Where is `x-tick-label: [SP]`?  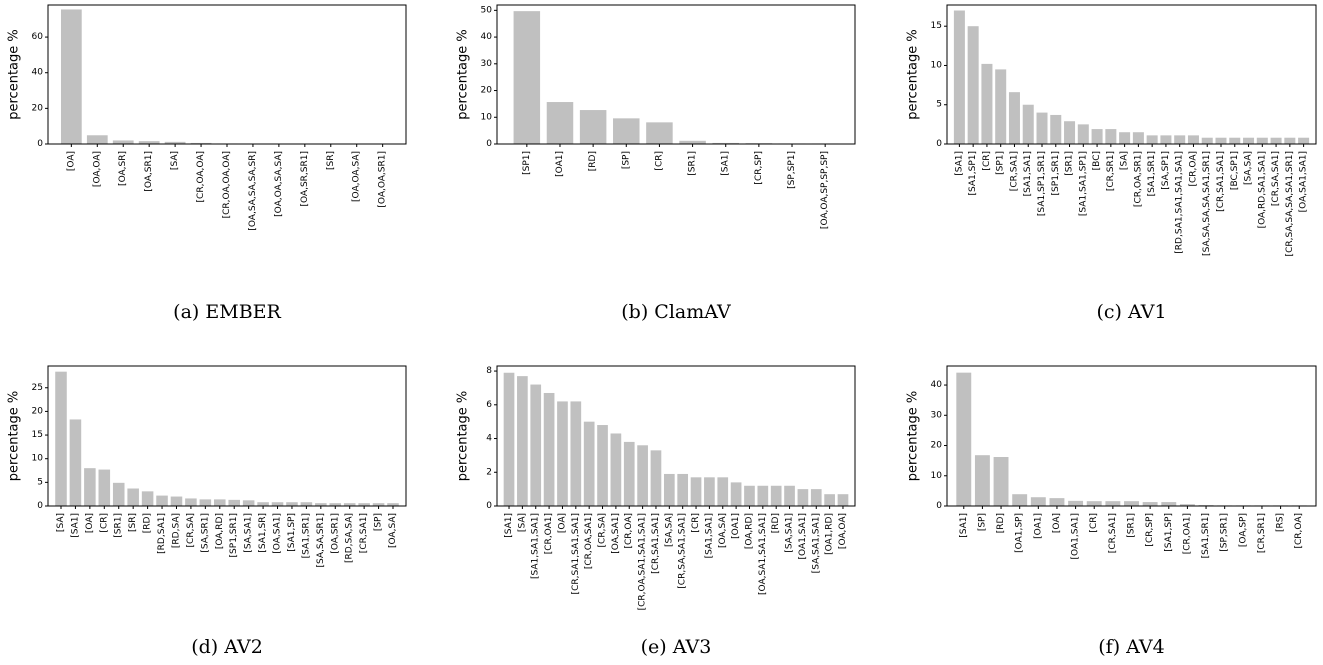 x-tick-label: [SP] is located at coordinates (982, 522).